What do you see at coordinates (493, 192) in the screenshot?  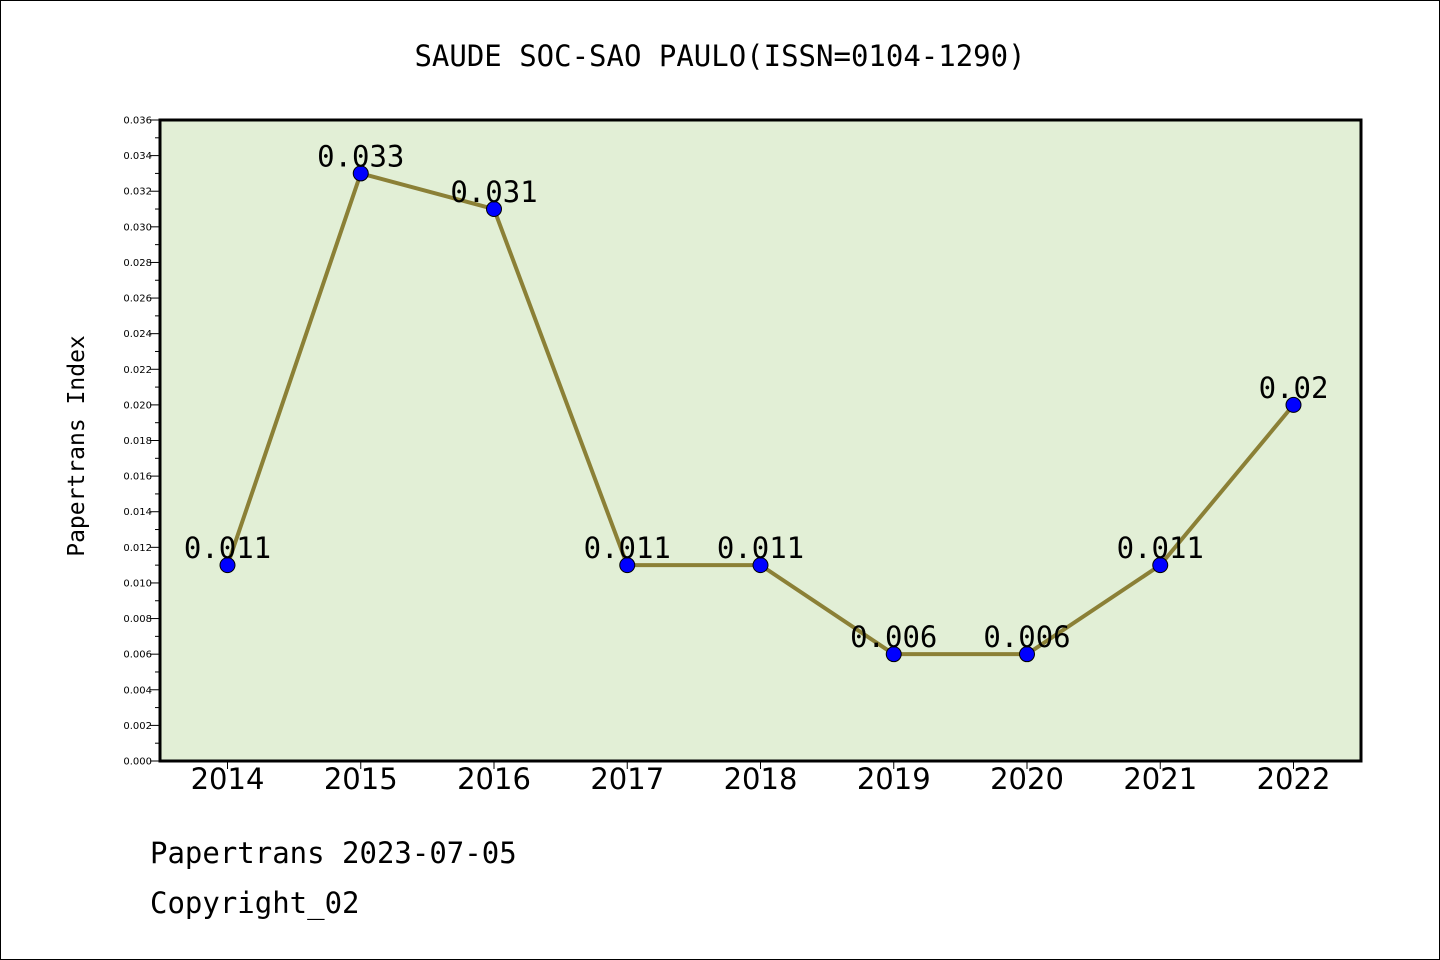 I see `data-label: 0.031` at bounding box center [493, 192].